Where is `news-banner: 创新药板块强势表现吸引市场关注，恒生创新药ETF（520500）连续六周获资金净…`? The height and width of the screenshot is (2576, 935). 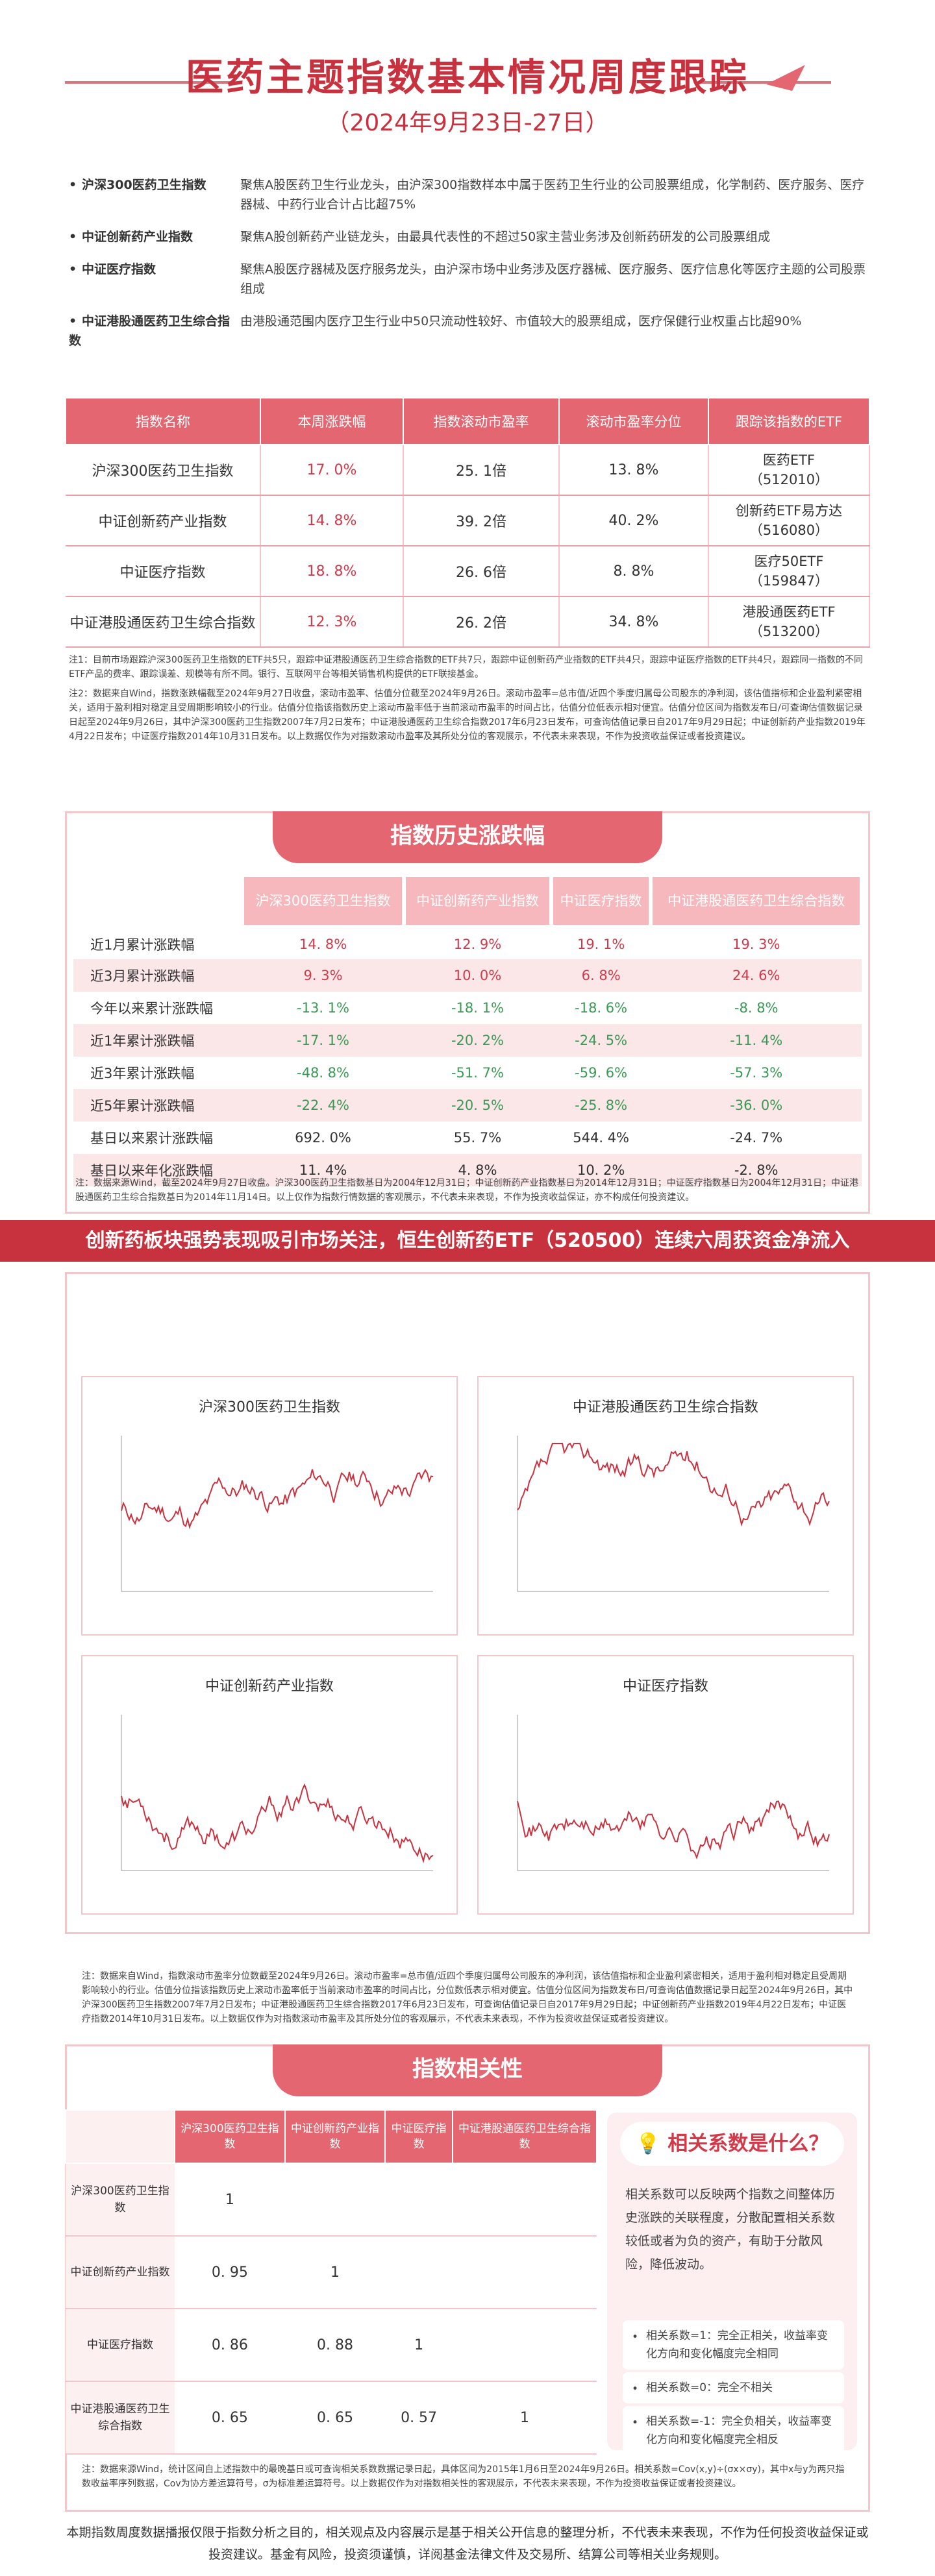 news-banner: 创新药板块强势表现吸引市场关注，恒生创新药ETF（520500）连续六周获资金净… is located at coordinates (467, 1241).